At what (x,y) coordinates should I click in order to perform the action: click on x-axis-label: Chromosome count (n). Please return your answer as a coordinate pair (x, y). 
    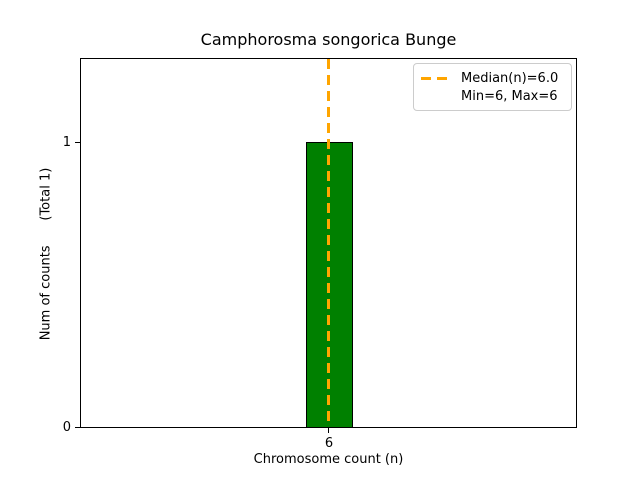
    Looking at the image, I should click on (328, 459).